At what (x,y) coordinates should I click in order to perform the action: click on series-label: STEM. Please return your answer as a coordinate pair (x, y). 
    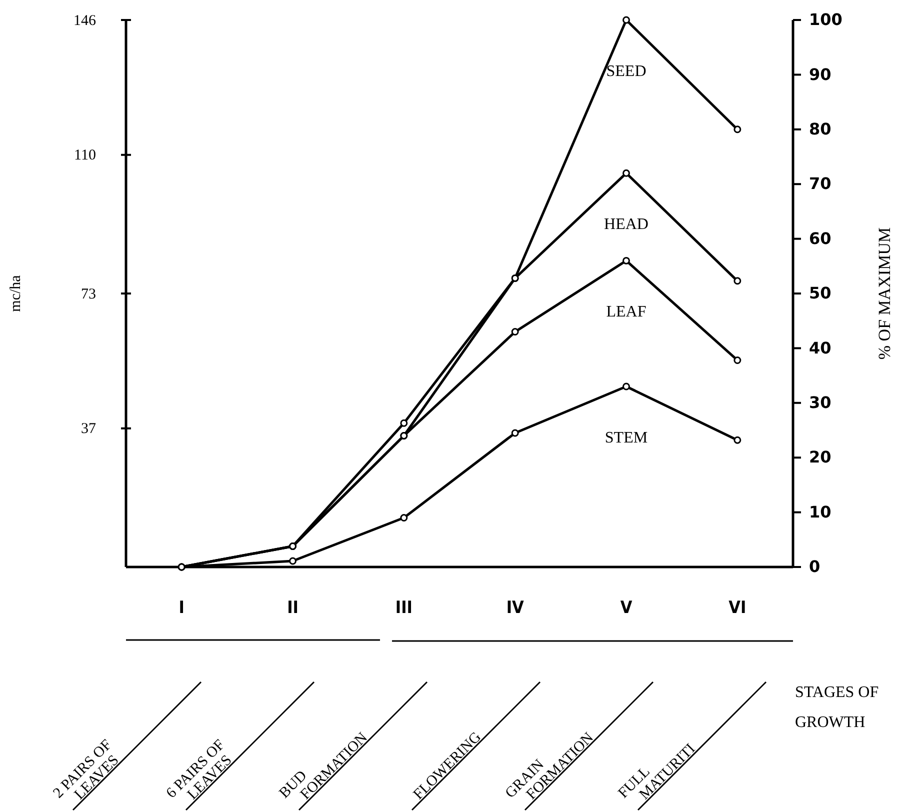
    Looking at the image, I should click on (626, 437).